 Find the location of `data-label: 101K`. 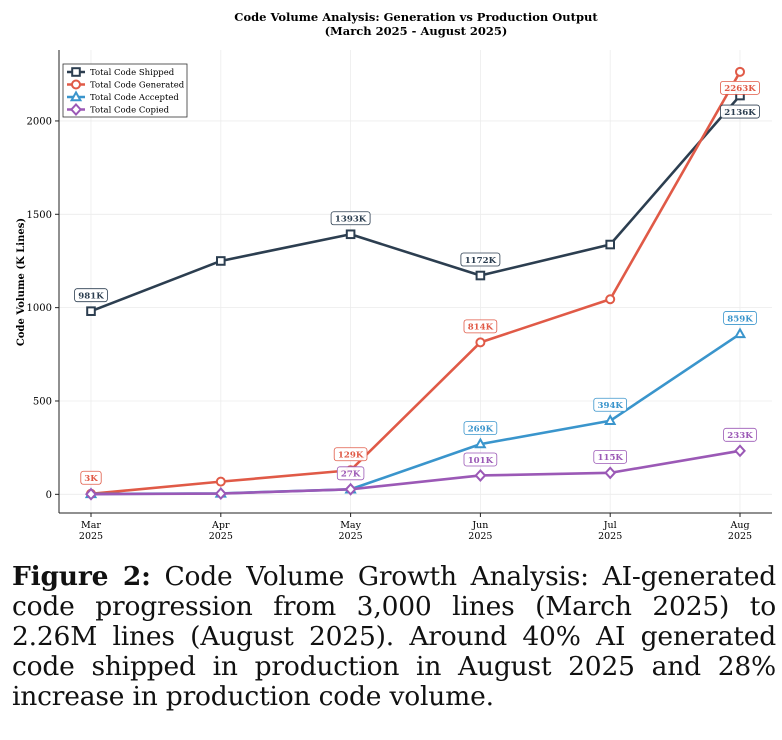

data-label: 101K is located at coordinates (481, 461).